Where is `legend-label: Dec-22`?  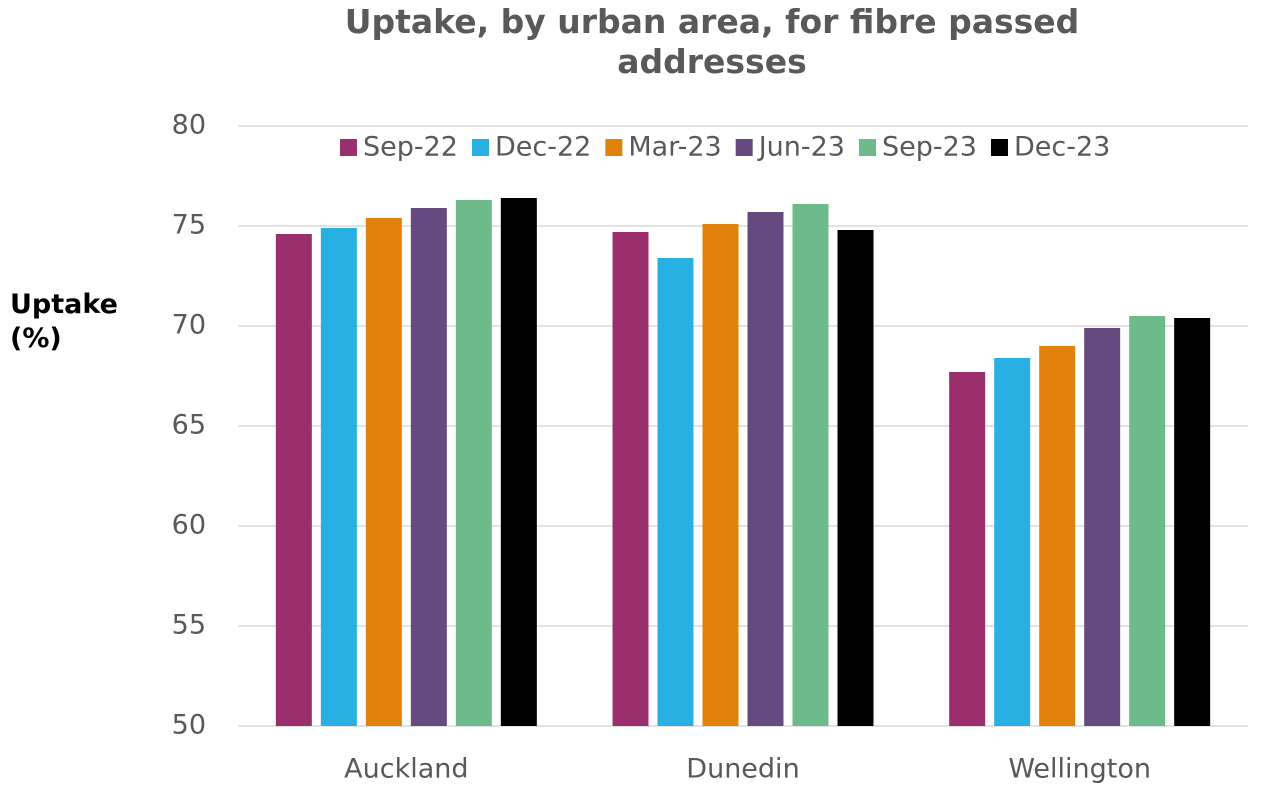
legend-label: Dec-22 is located at coordinates (543, 147).